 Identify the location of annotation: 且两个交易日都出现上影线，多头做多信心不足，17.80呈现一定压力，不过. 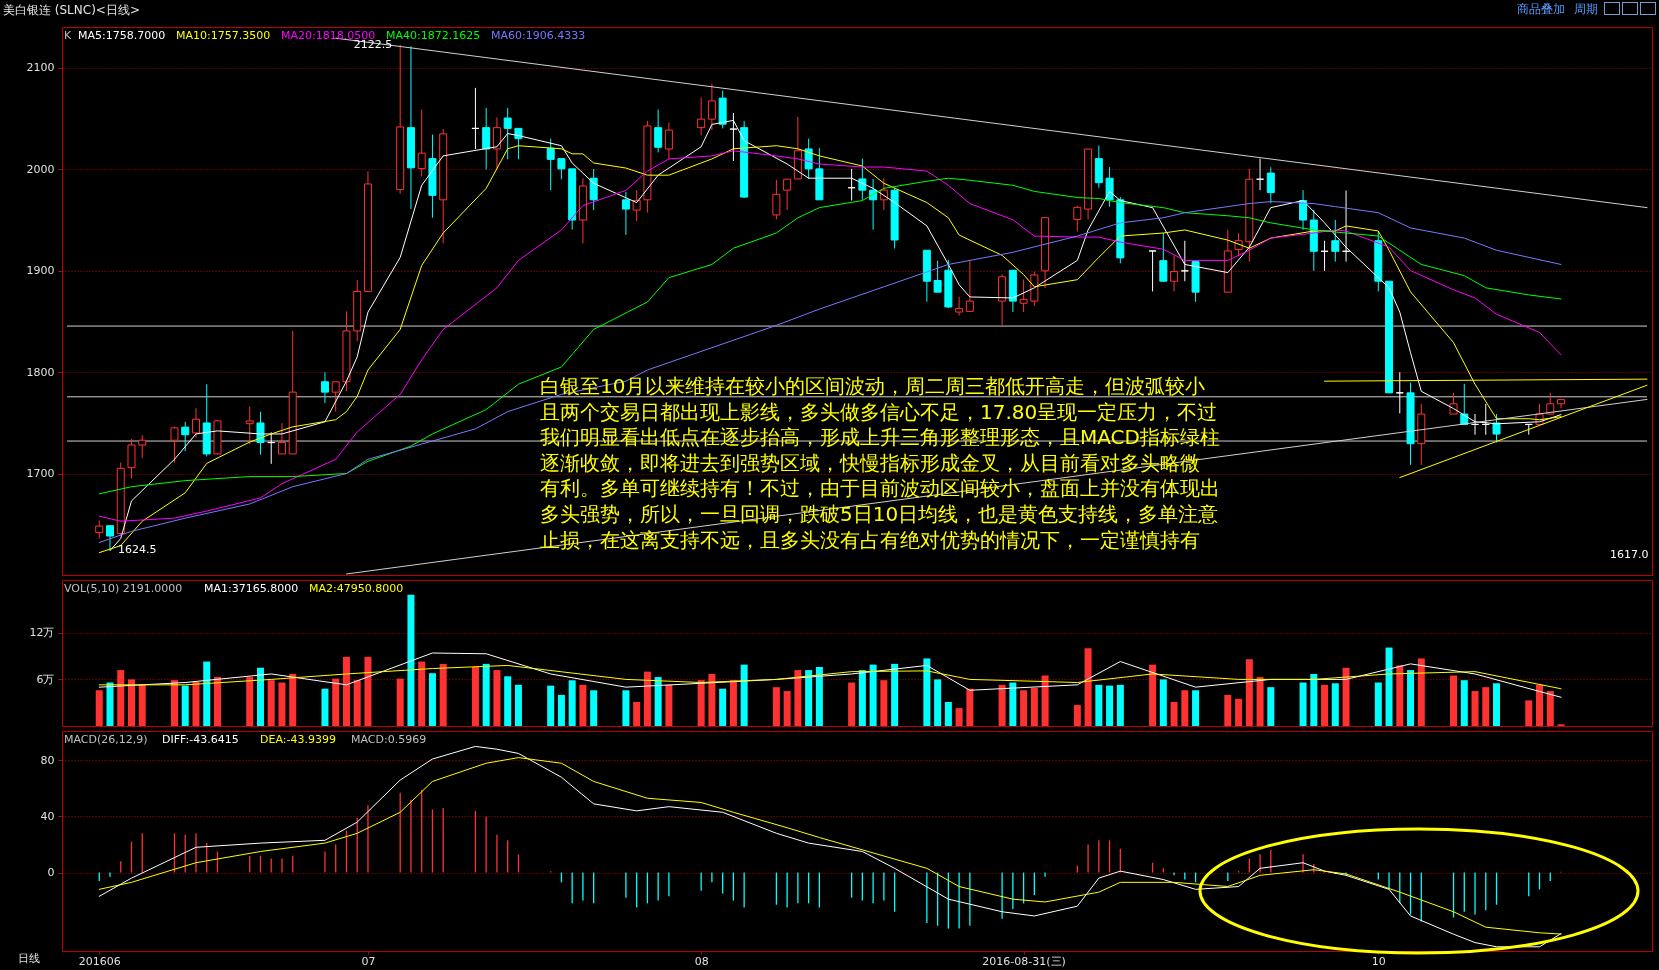
(879, 411).